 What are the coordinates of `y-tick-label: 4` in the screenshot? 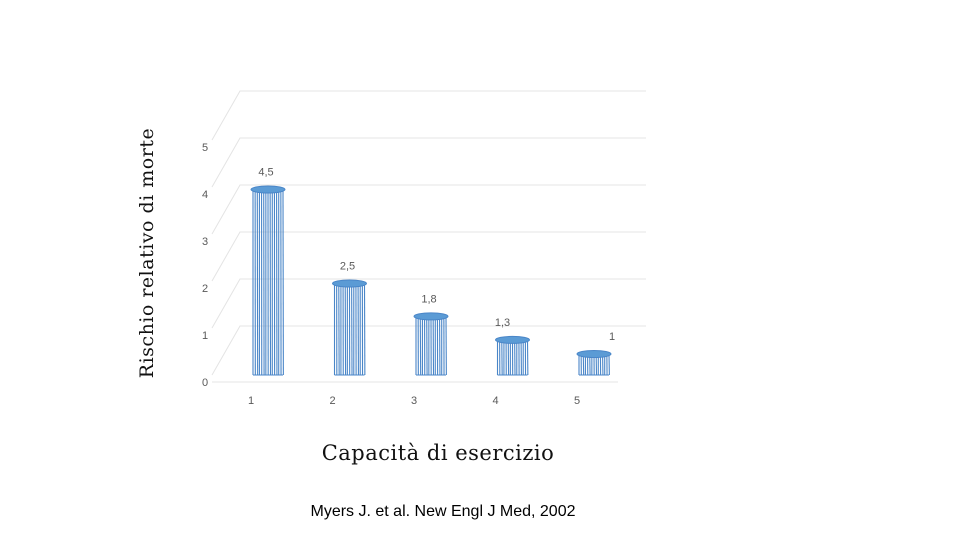 It's located at (205, 195).